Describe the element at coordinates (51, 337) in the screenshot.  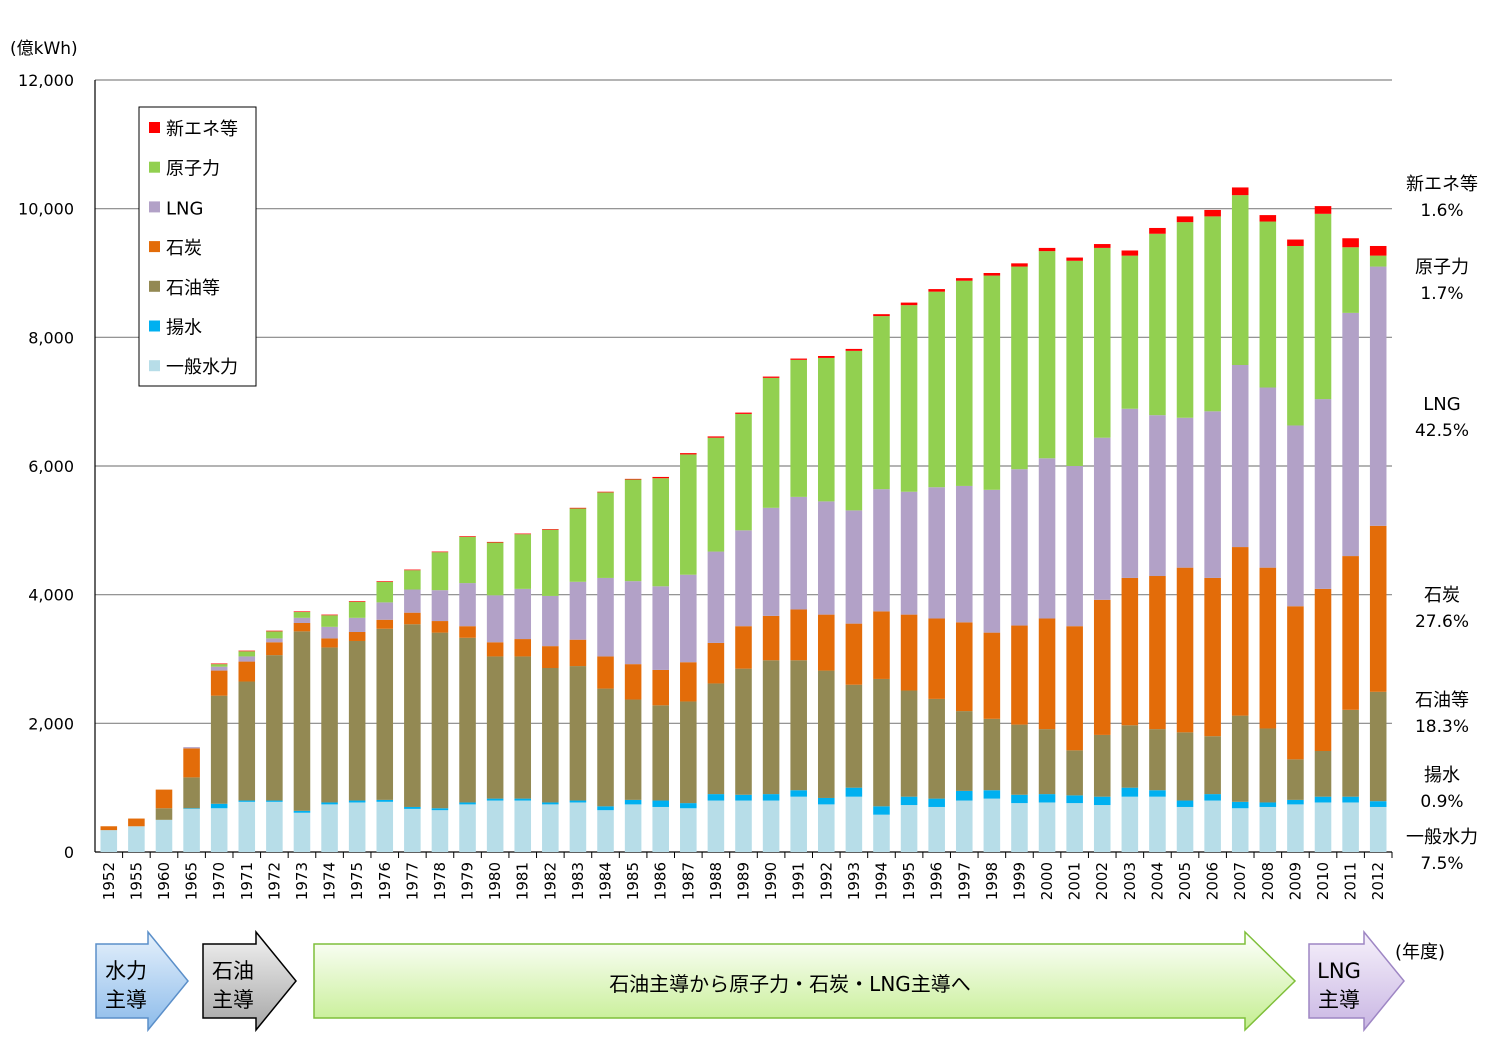
I see `y-tick-label: 8,000` at that location.